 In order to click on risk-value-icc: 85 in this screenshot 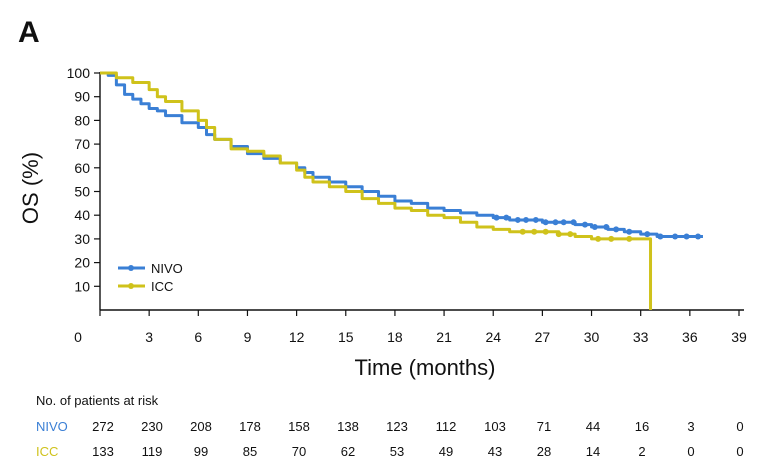, I will do `click(250, 451)`.